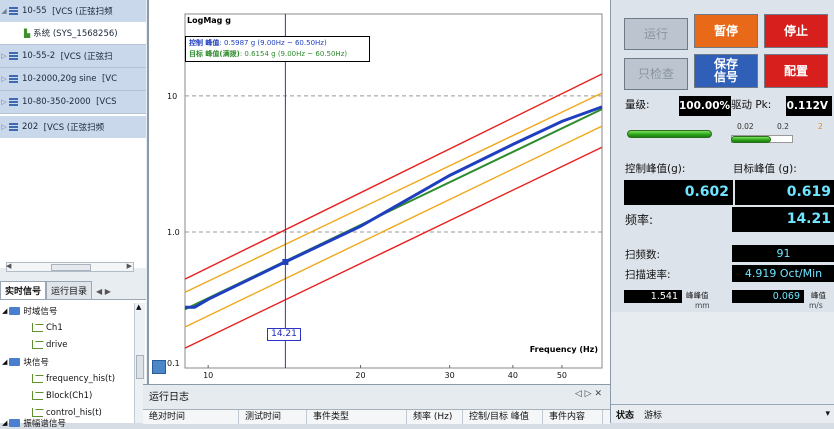  Describe the element at coordinates (23, 290) in the screenshot. I see `tab-realtime-signal: 实时信号` at that location.